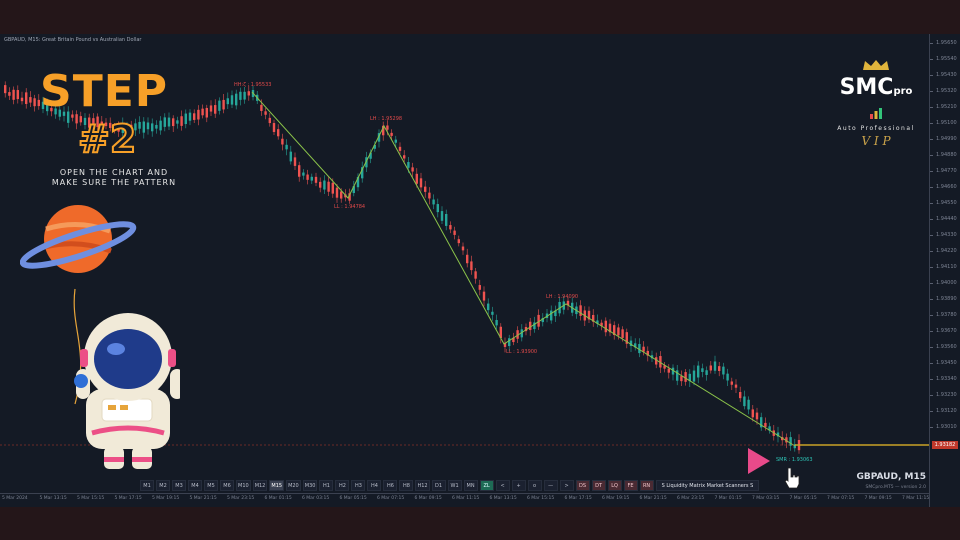 Image resolution: width=960 pixels, height=540 pixels. What do you see at coordinates (195, 485) in the screenshot?
I see `timeframe-button-m4: M4` at bounding box center [195, 485].